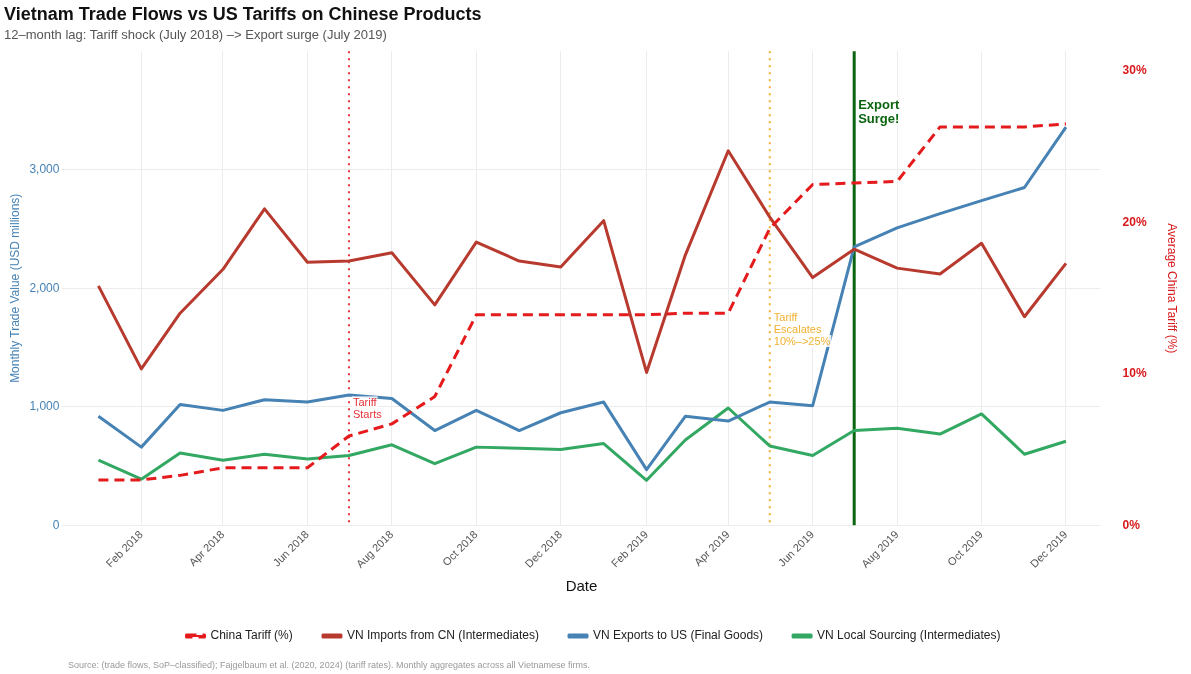  I want to click on y-tick-label: 2,000, so click(44, 287).